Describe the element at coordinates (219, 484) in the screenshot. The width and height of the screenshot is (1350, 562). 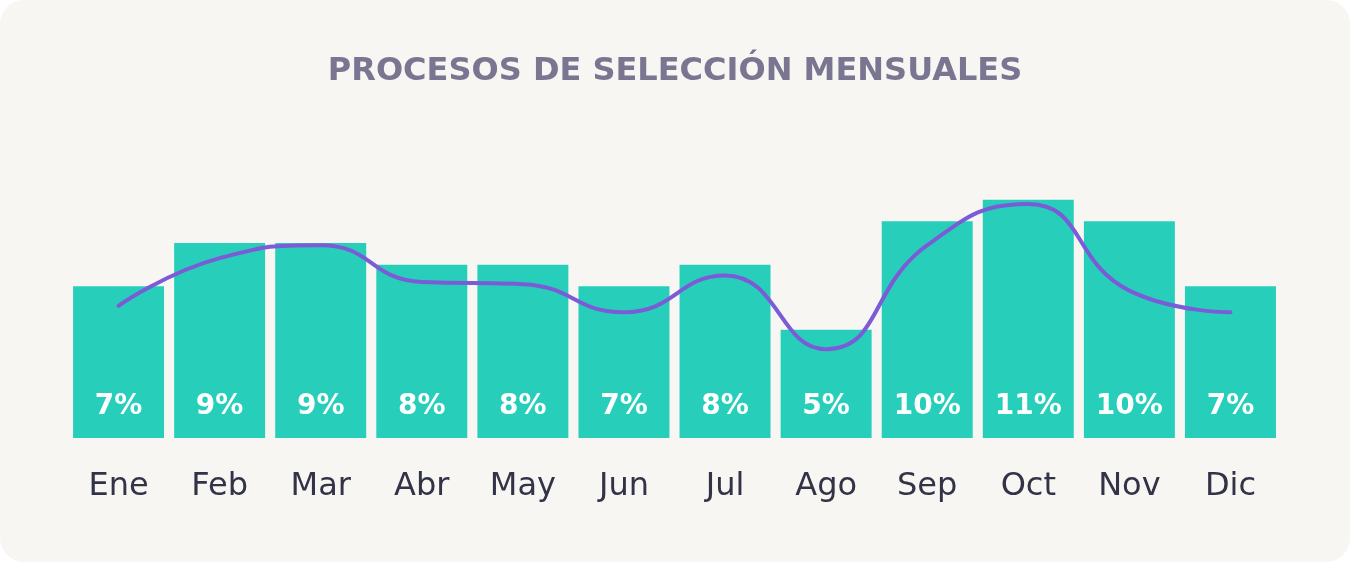
I see `x-tick-label: Feb` at that location.